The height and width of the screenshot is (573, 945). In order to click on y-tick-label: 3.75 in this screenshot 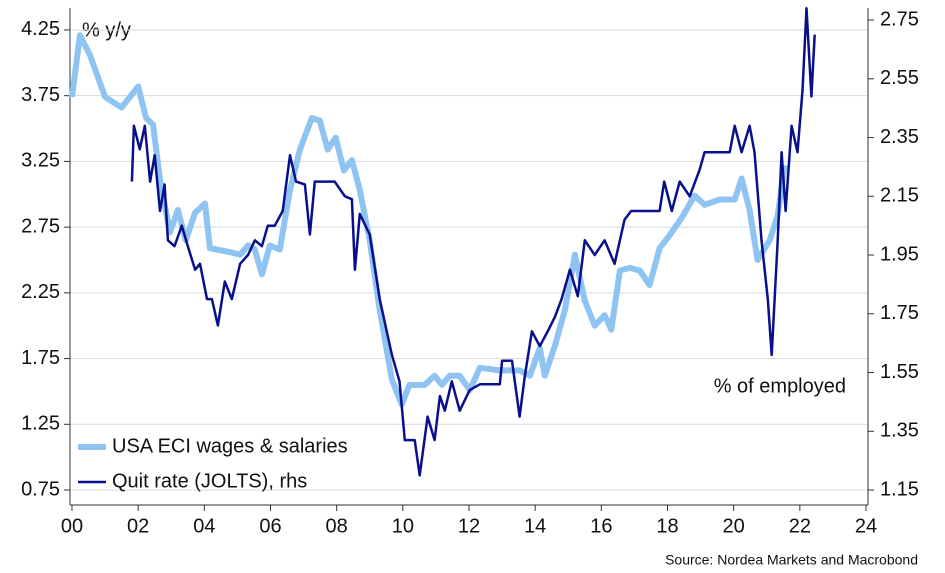, I will do `click(40, 95)`.